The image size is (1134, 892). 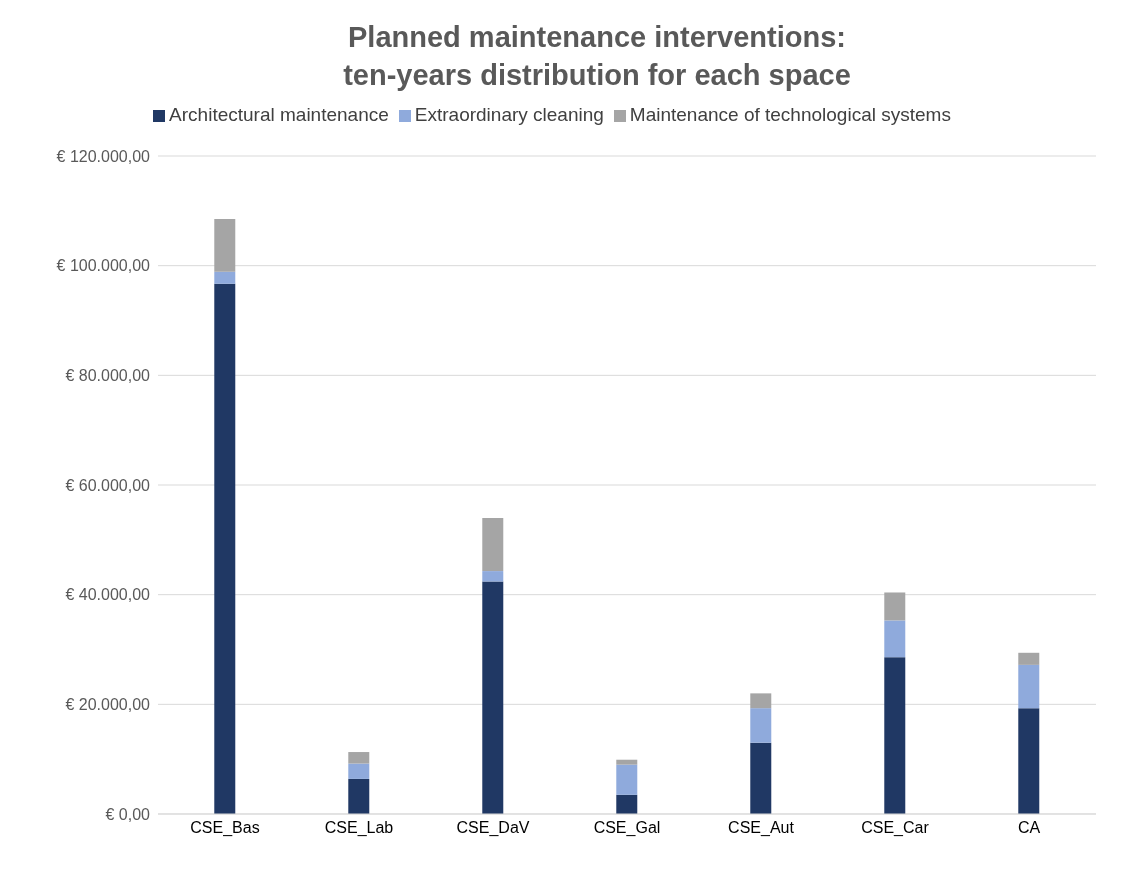 I want to click on legend-label: Architectural maintenance, so click(x=279, y=114).